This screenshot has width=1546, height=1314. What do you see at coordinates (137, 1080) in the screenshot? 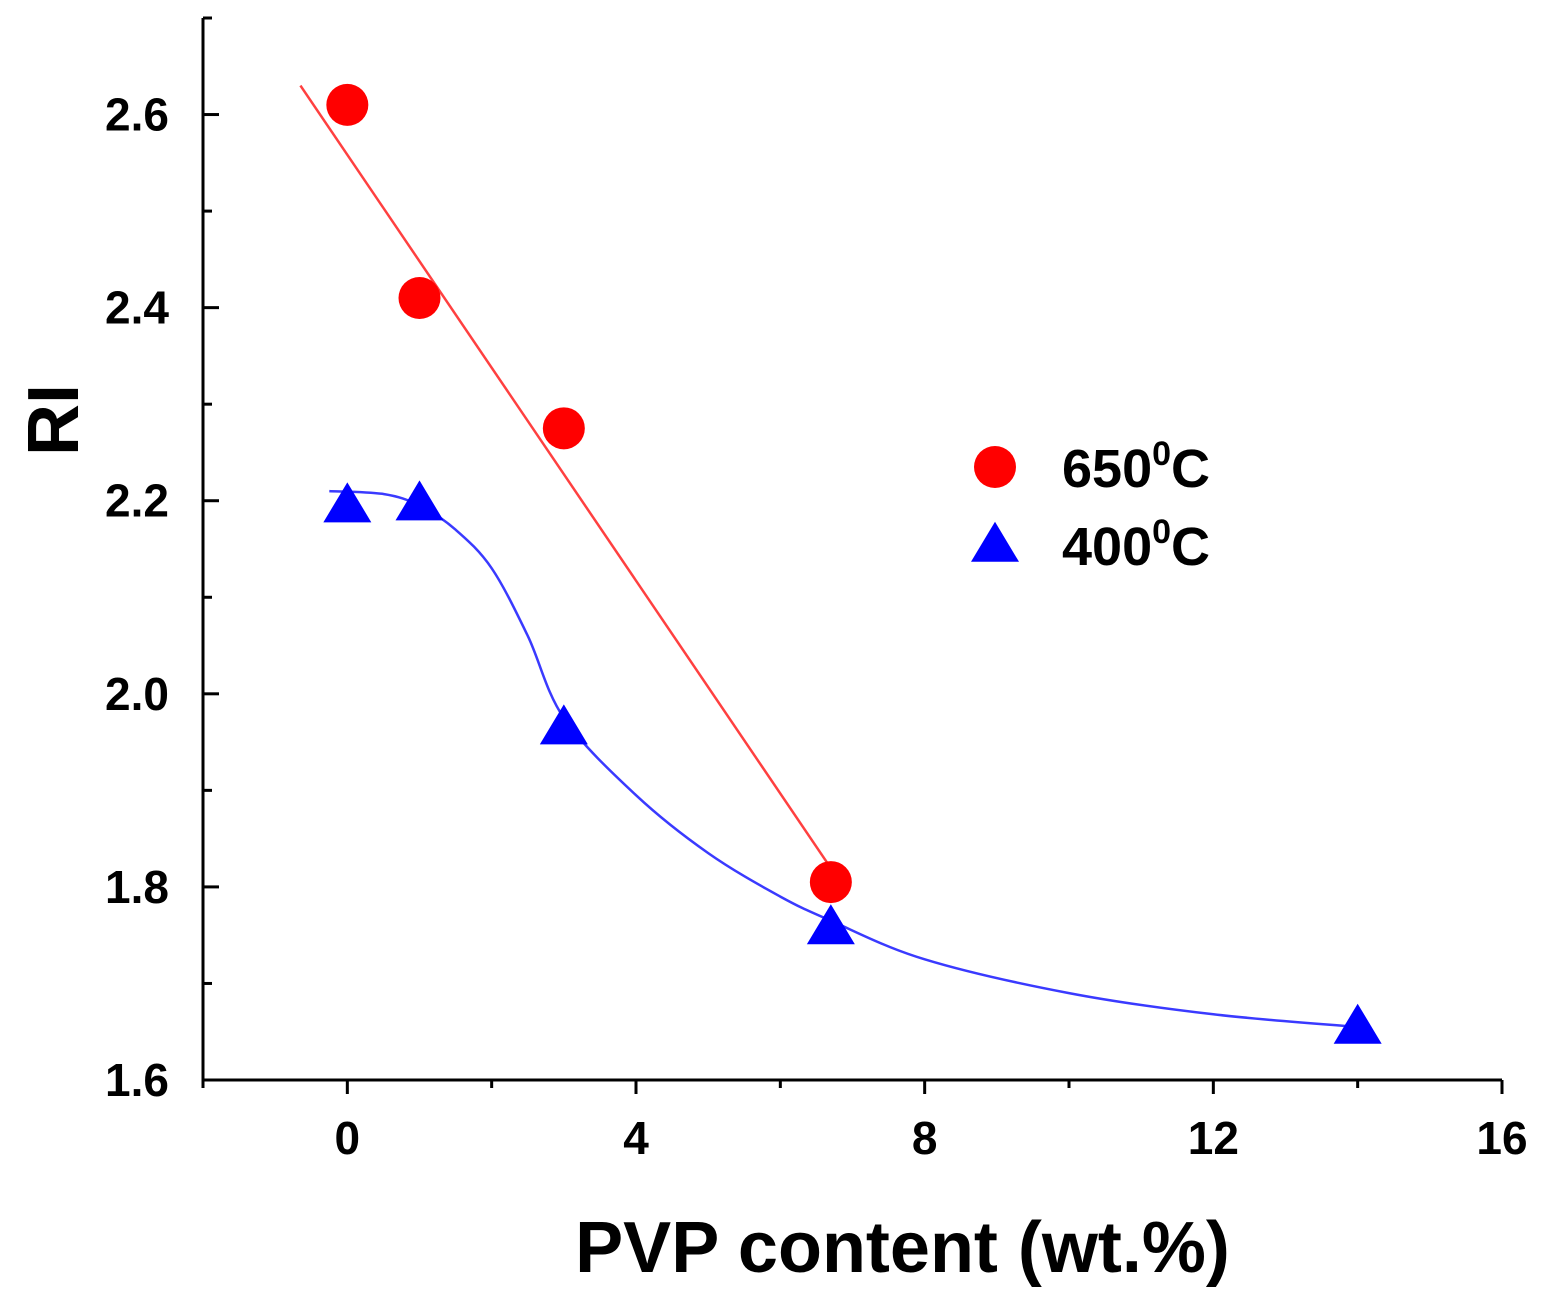
I see `y-tick-label: 1.6` at bounding box center [137, 1080].